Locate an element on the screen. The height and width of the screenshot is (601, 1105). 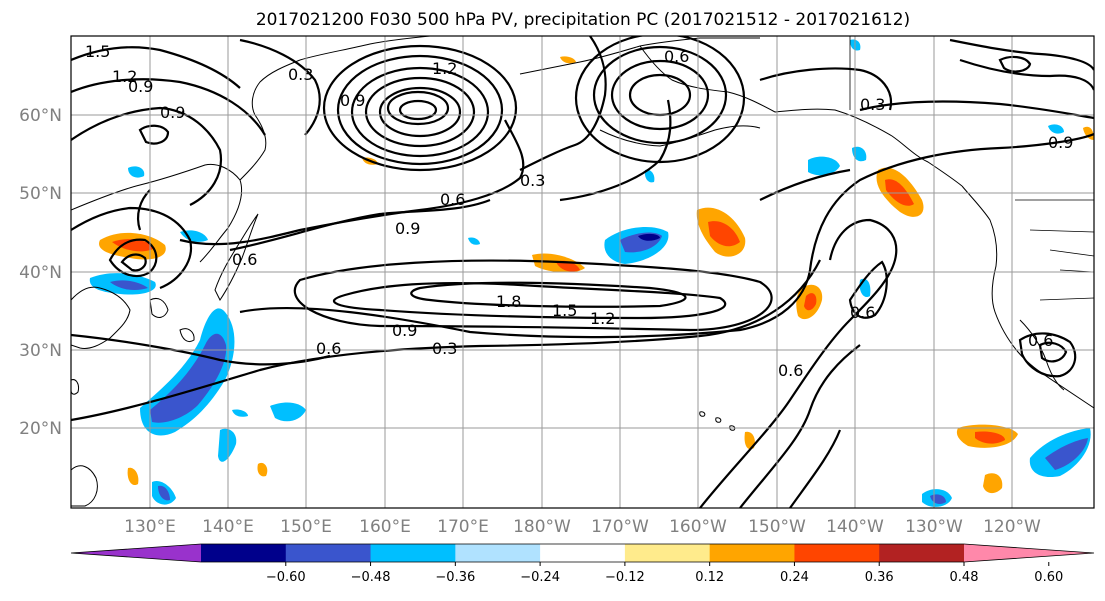
lon-label: 160°E is located at coordinates (385, 527).